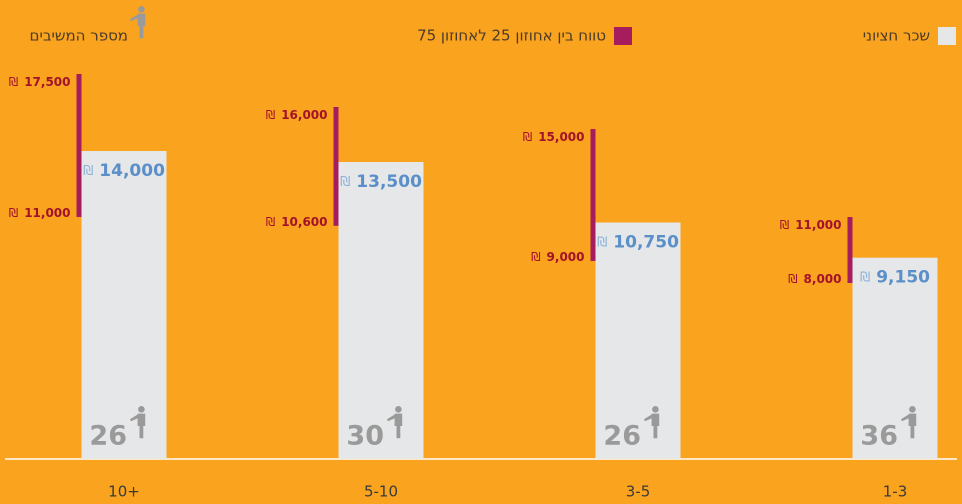  I want to click on median-value: 14,000, so click(132, 171).